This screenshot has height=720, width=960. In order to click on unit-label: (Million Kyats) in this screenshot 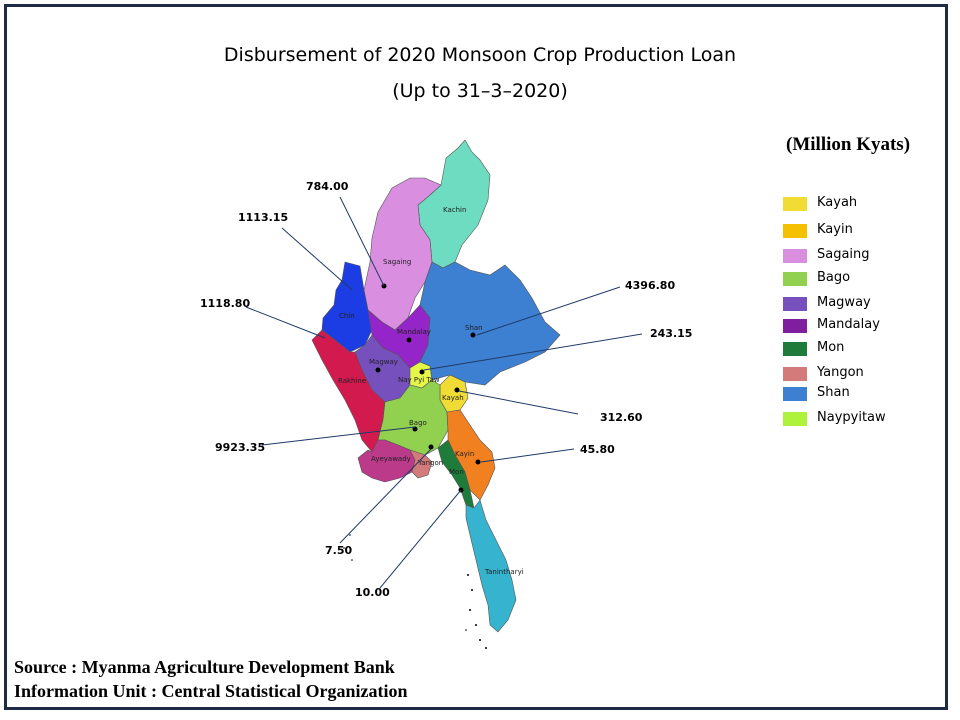, I will do `click(848, 144)`.